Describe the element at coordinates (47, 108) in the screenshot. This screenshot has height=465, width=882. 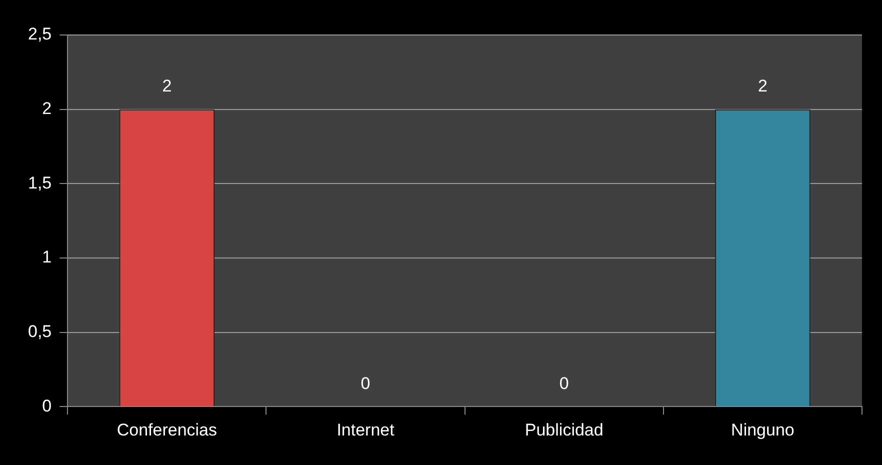
I see `y-tick-label: 2` at that location.